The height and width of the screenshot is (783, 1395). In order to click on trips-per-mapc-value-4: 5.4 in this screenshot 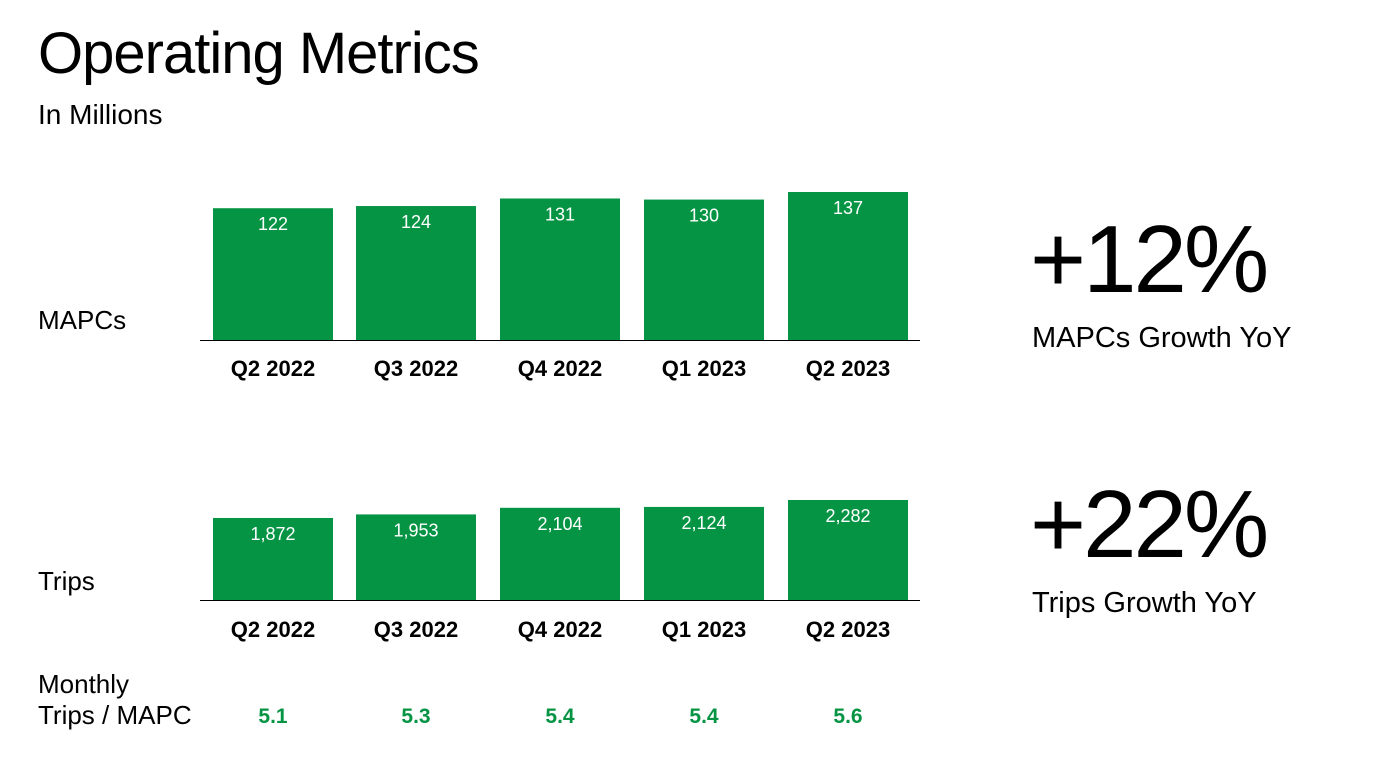, I will do `click(704, 716)`.